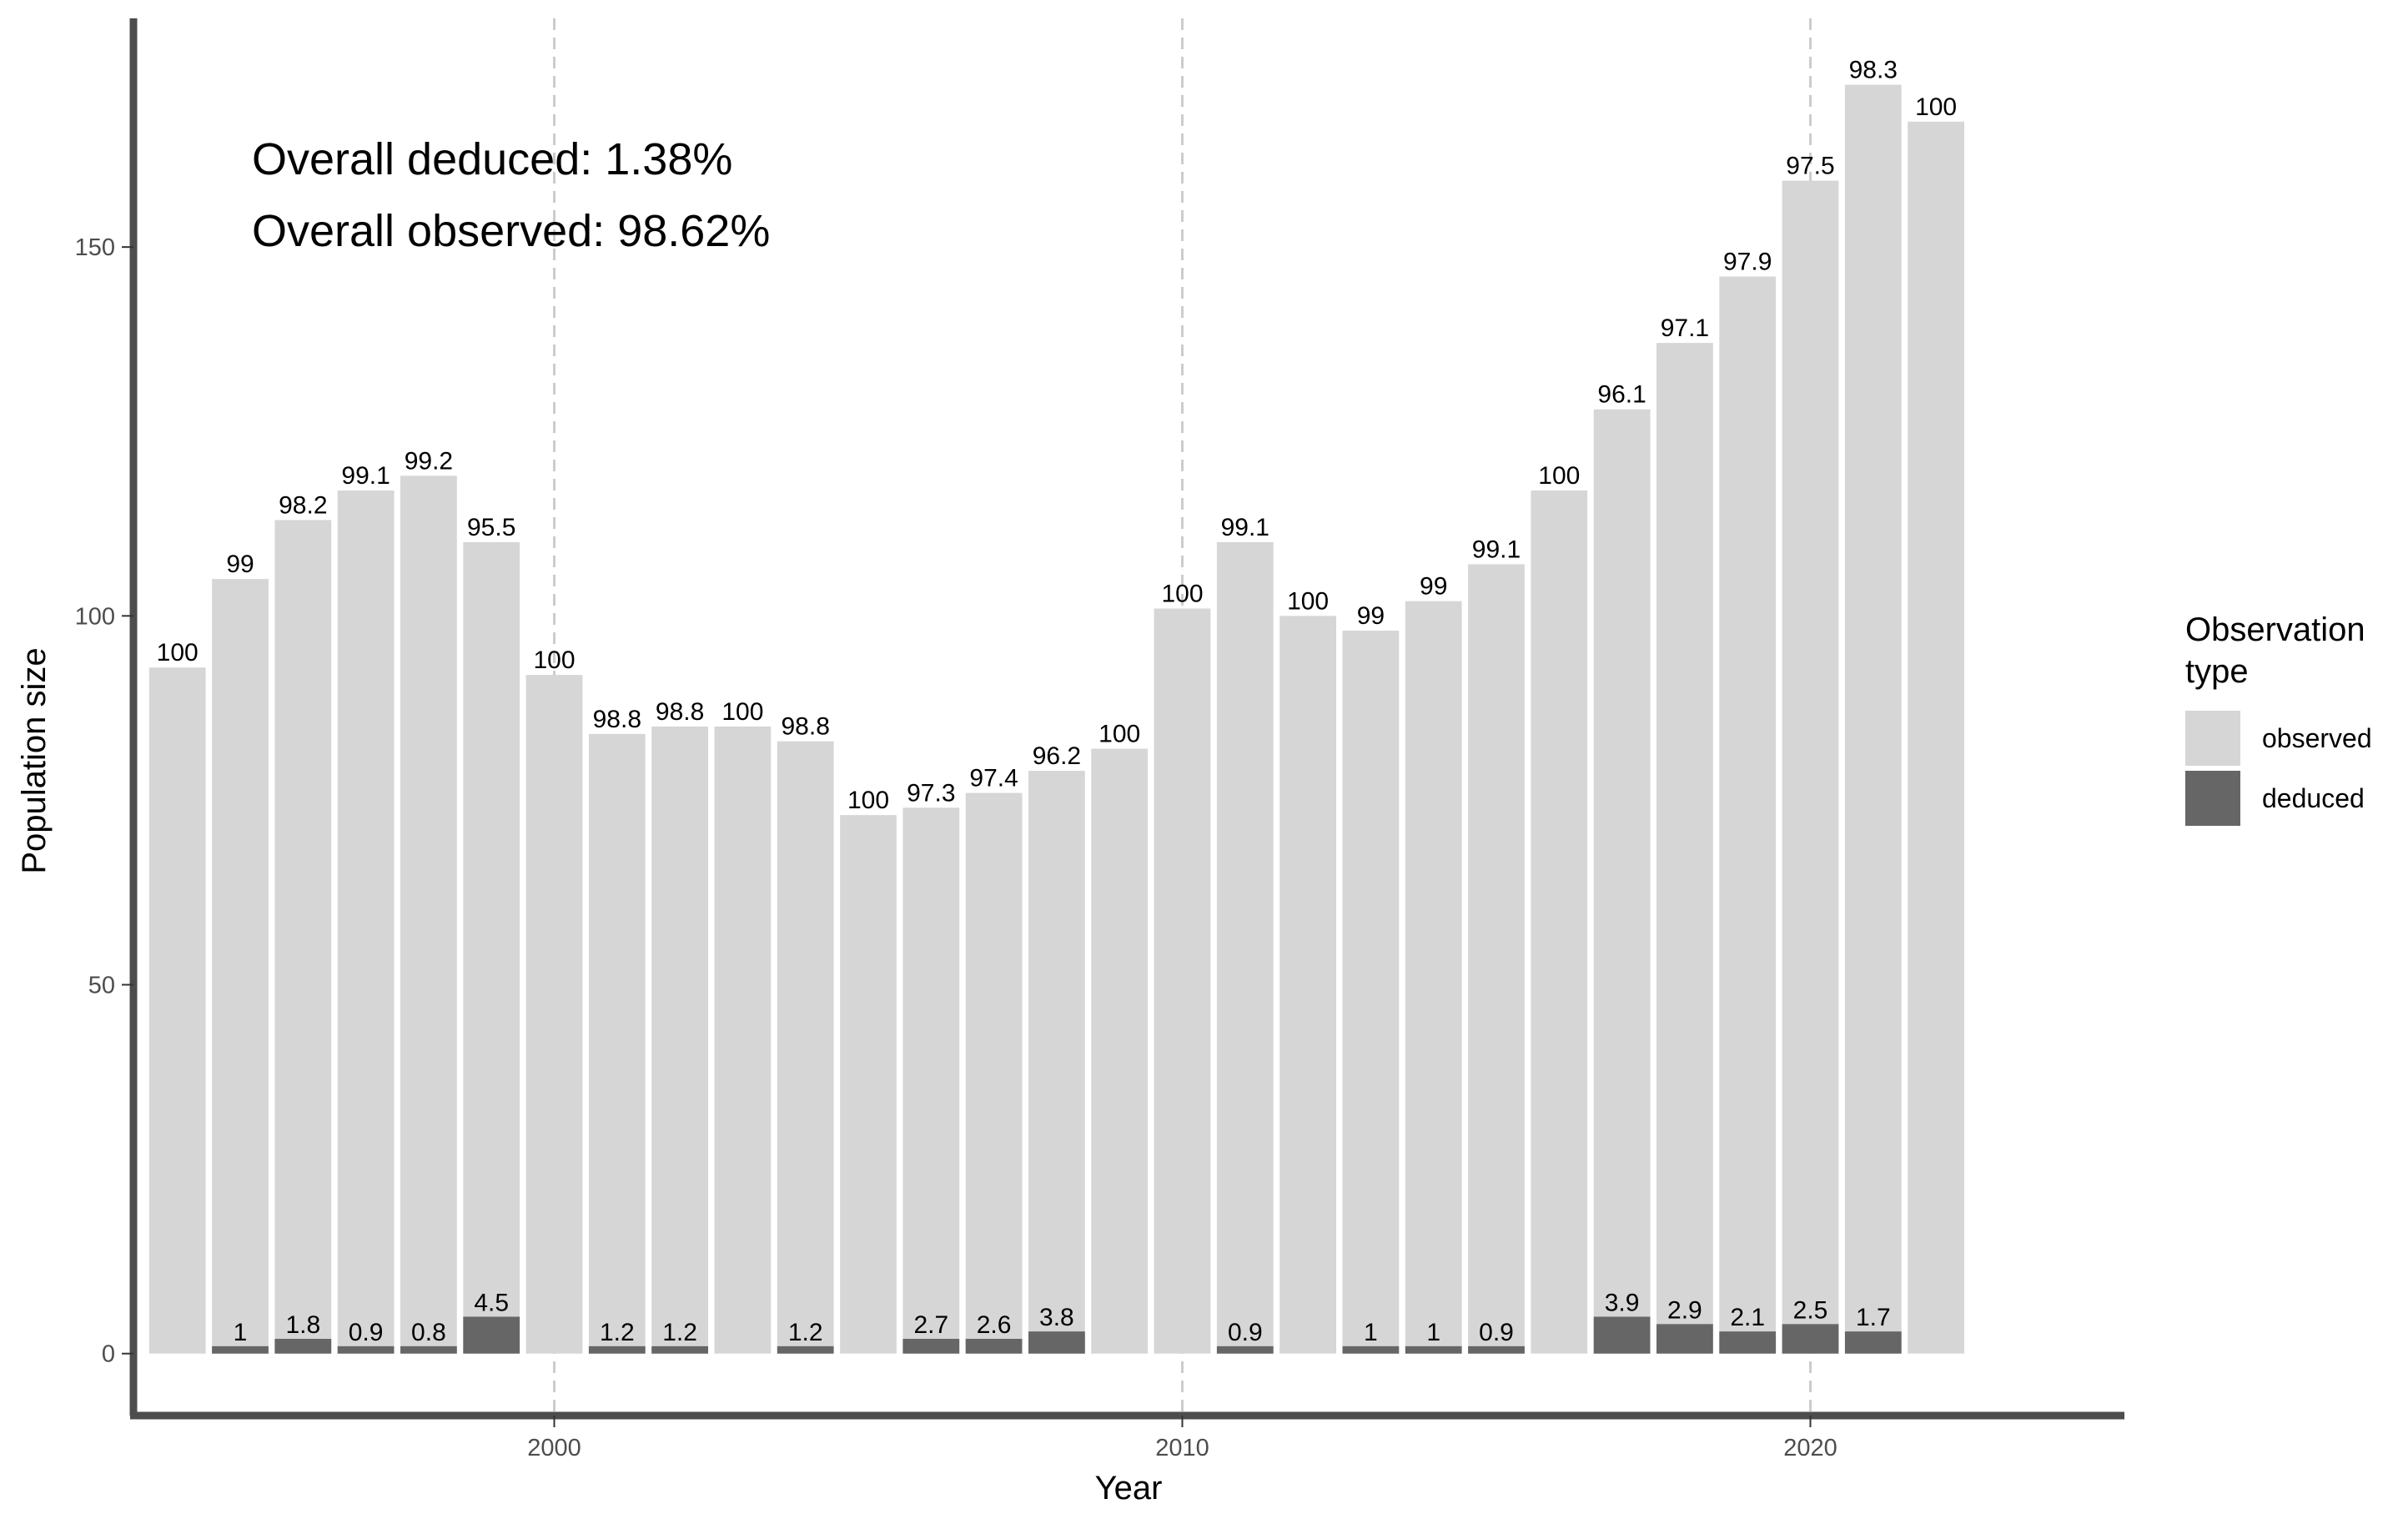 The width and height of the screenshot is (2408, 1514). Describe the element at coordinates (1747, 262) in the screenshot. I see `label-observed-2019: 97.9` at that location.